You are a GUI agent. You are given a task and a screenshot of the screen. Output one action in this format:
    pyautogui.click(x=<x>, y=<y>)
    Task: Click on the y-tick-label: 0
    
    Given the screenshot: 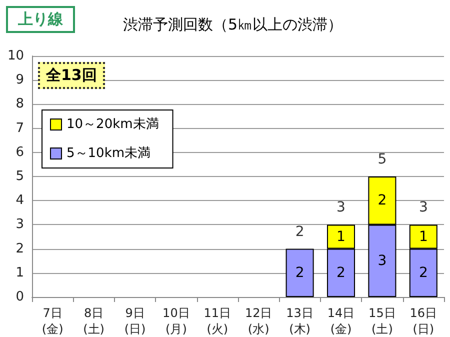 What is the action you would take?
    pyautogui.click(x=20, y=297)
    